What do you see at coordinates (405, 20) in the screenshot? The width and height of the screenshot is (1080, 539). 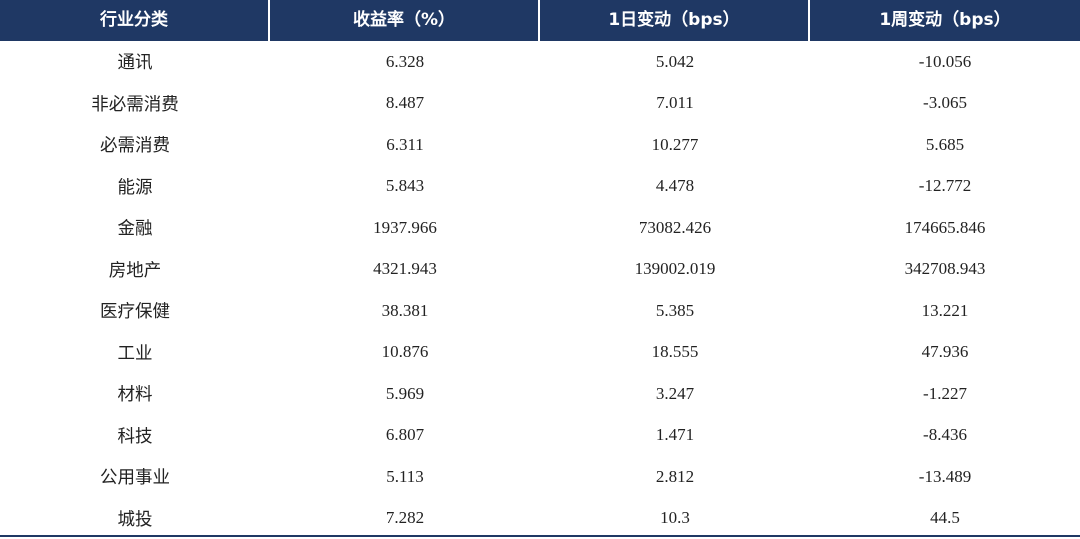 I see `header-yield: 收益率（%）` at bounding box center [405, 20].